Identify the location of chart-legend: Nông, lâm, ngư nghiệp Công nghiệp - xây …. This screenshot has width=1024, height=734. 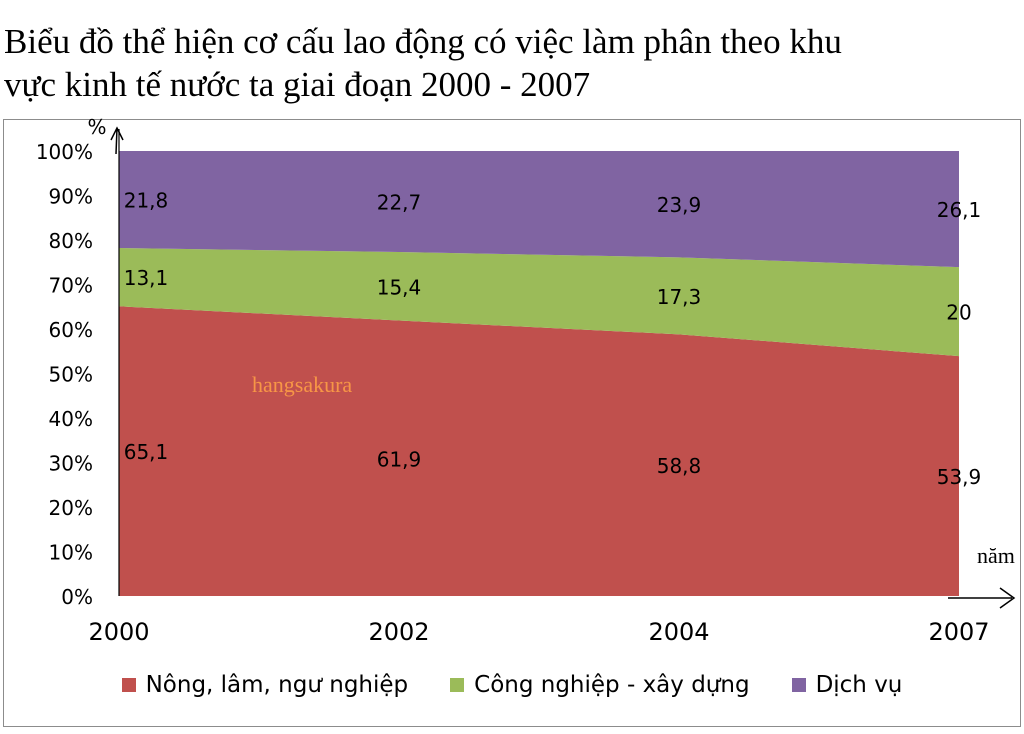
(512, 685).